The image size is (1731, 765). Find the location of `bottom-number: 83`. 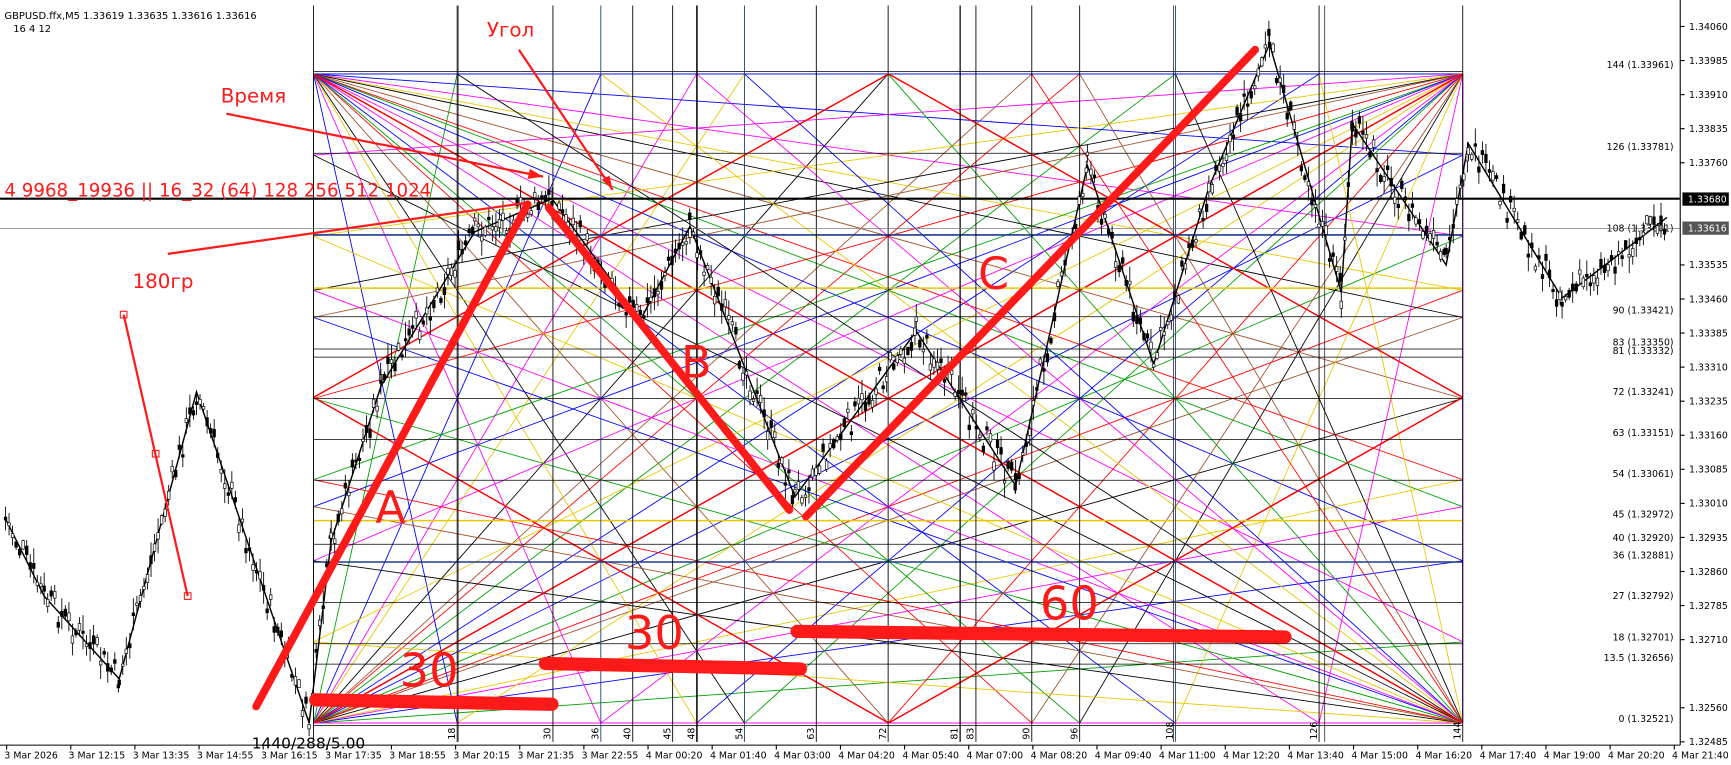

bottom-number: 83 is located at coordinates (971, 734).